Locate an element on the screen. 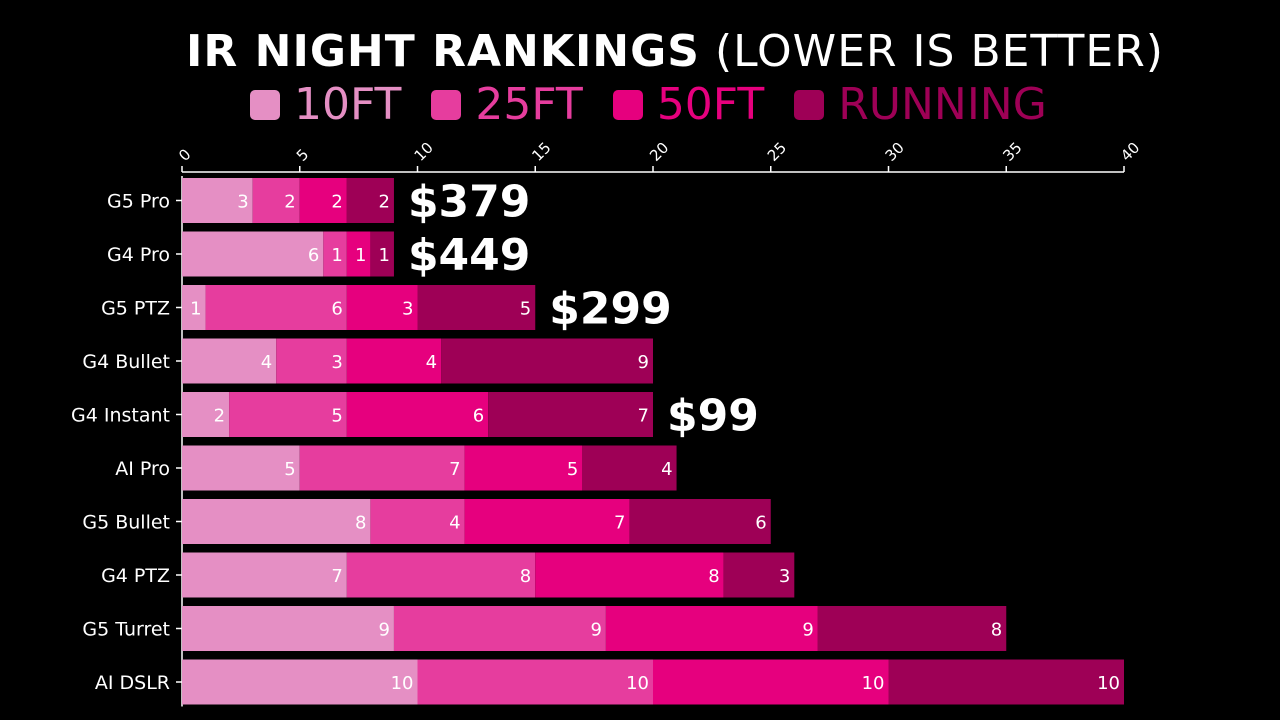 The height and width of the screenshot is (720, 1280). price-annotation: $299 is located at coordinates (610, 309).